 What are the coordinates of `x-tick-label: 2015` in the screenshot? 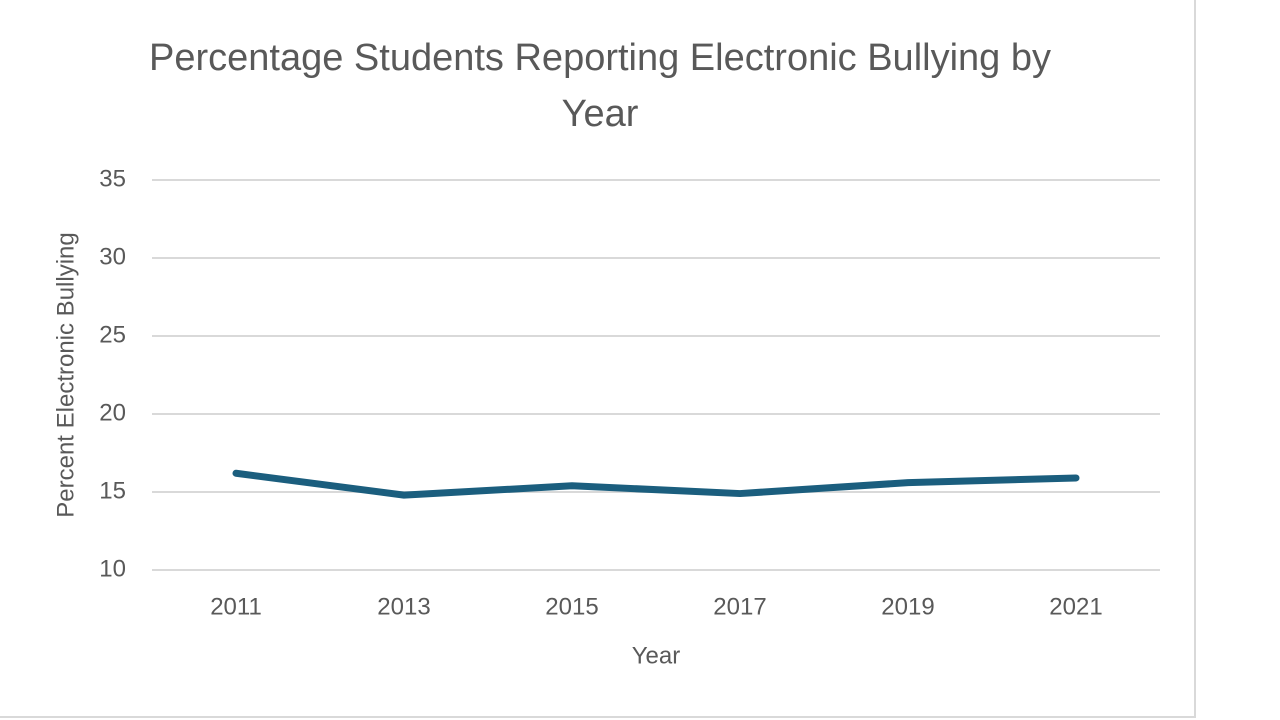 It's located at (571, 606).